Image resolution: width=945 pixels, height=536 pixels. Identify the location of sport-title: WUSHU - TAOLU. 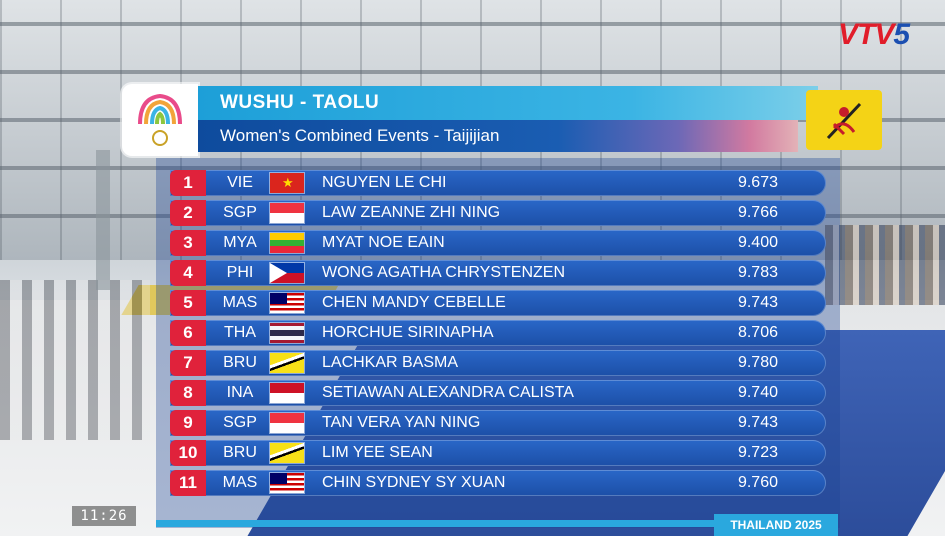
(300, 102).